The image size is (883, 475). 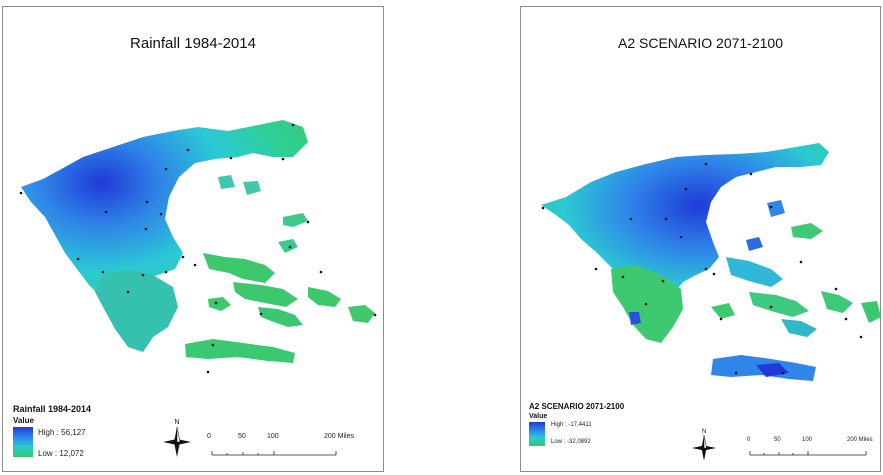 I want to click on legend-low-label: Low : -32,0892, so click(x=571, y=442).